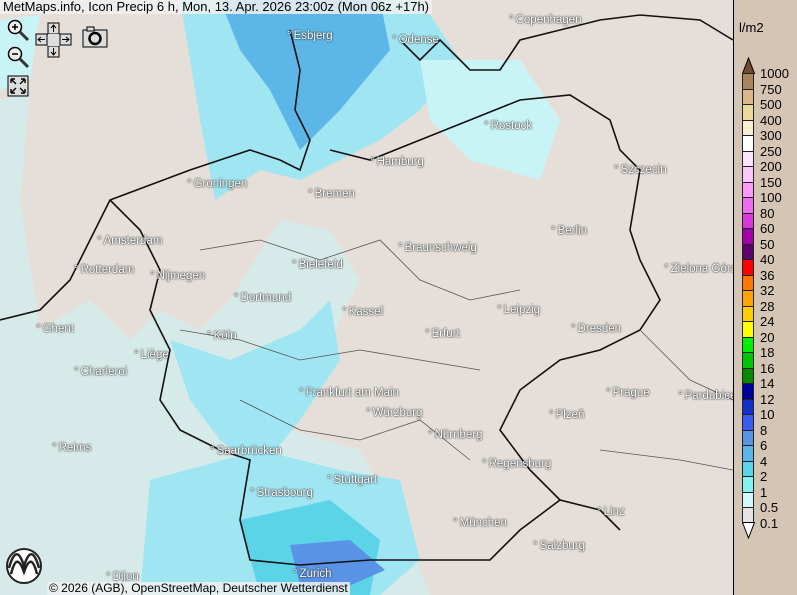 The width and height of the screenshot is (797, 595). Describe the element at coordinates (217, 184) in the screenshot. I see `city-label: Groningen` at that location.